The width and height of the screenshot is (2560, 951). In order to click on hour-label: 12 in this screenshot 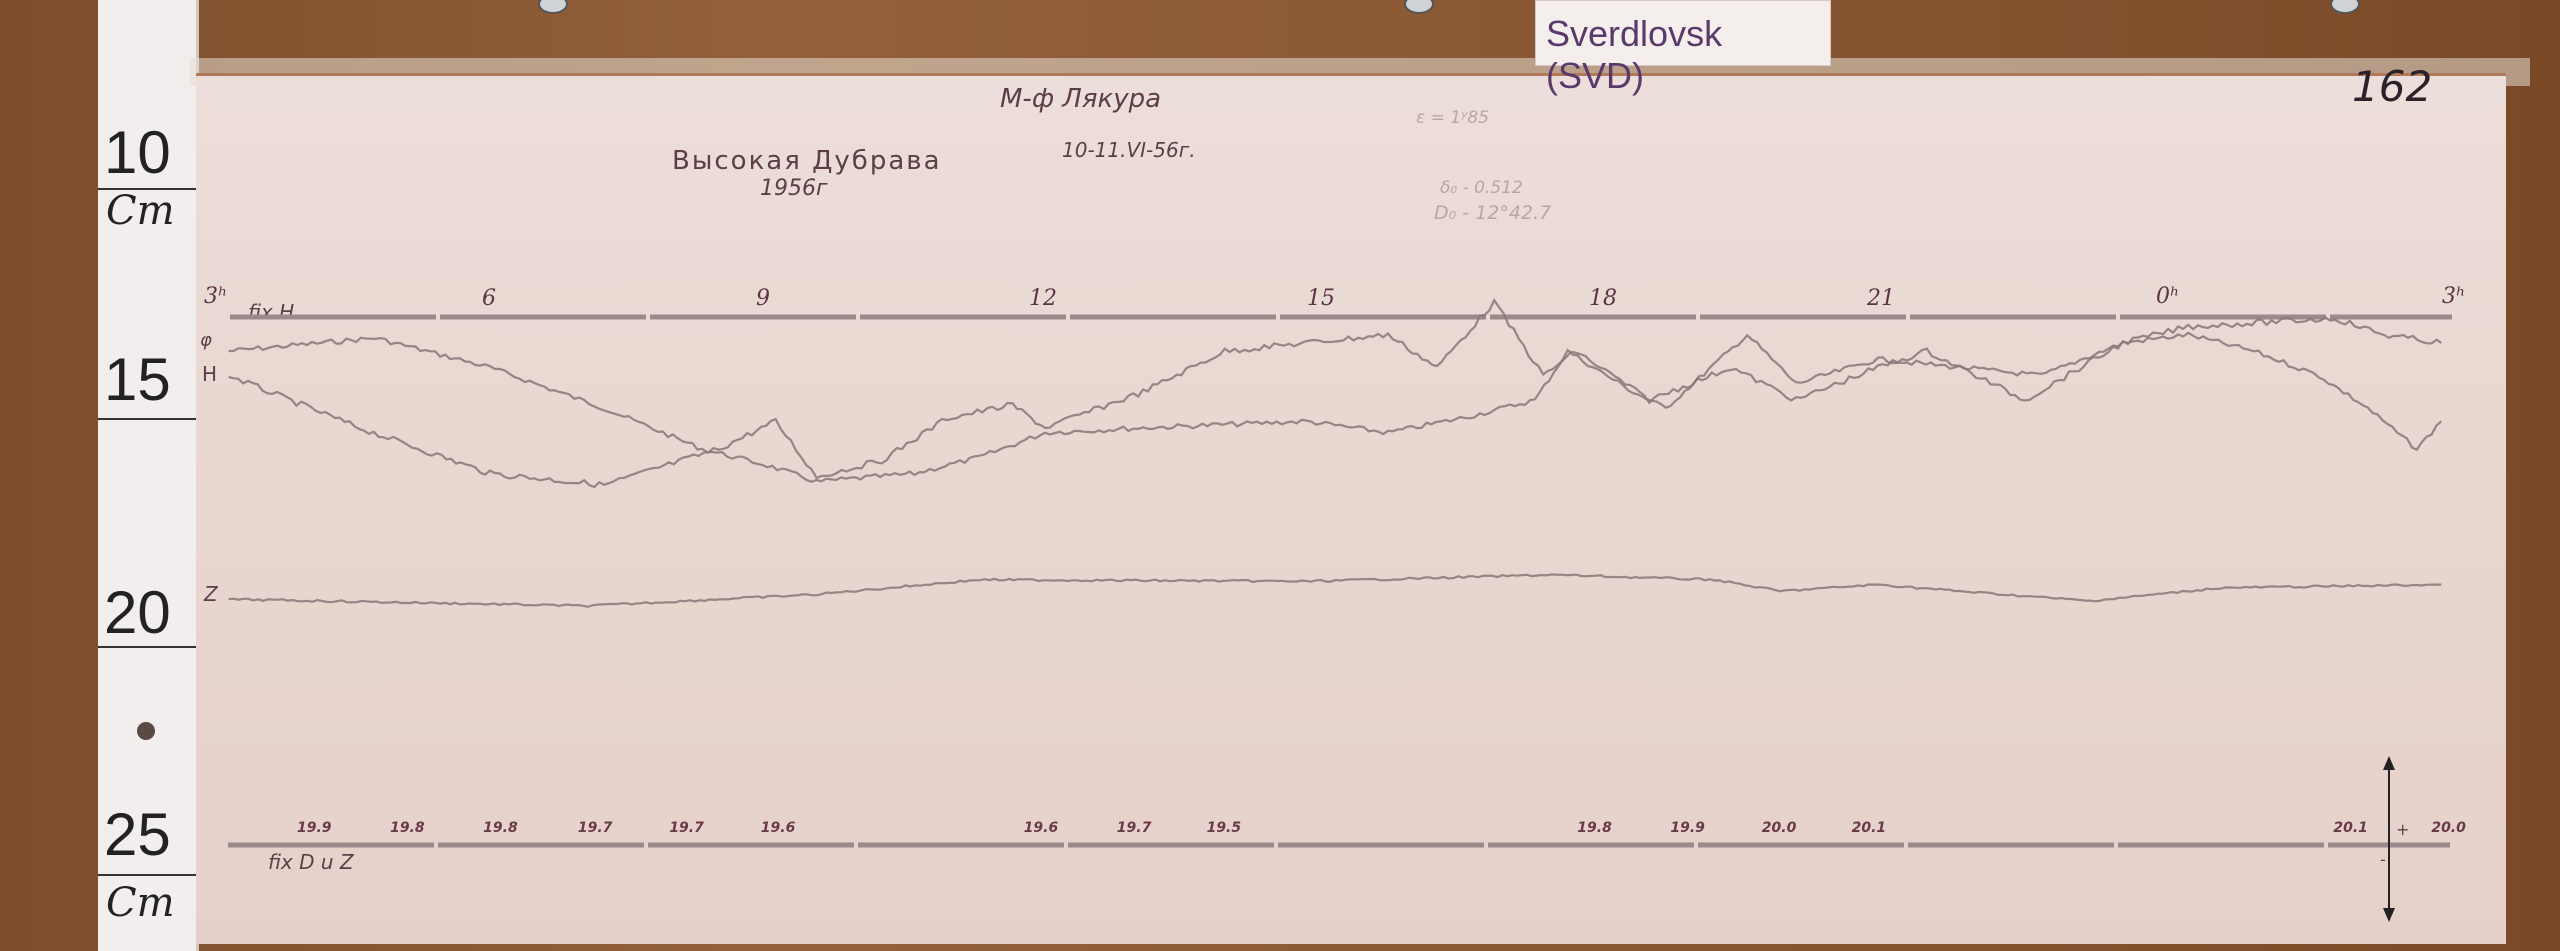, I will do `click(1043, 298)`.